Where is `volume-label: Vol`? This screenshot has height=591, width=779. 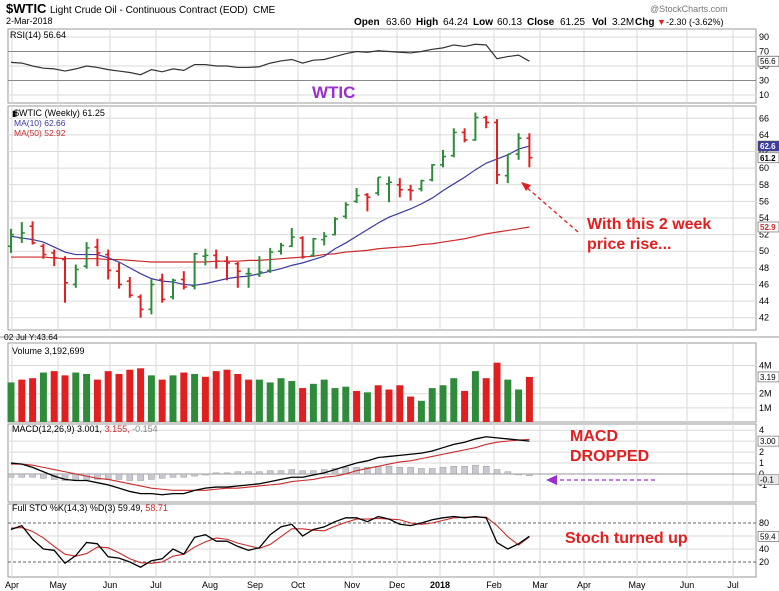
volume-label: Vol is located at coordinates (599, 22).